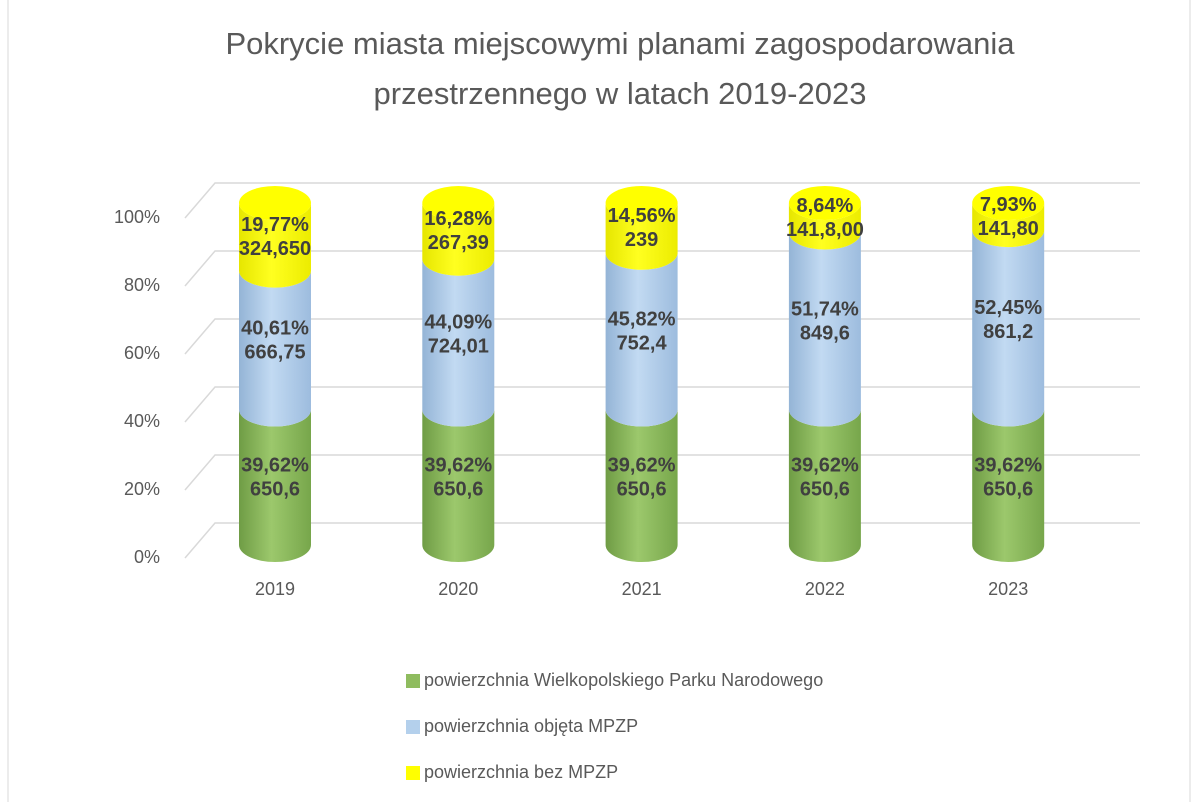 This screenshot has height=802, width=1200. What do you see at coordinates (142, 285) in the screenshot?
I see `y-tick-label: 80%` at bounding box center [142, 285].